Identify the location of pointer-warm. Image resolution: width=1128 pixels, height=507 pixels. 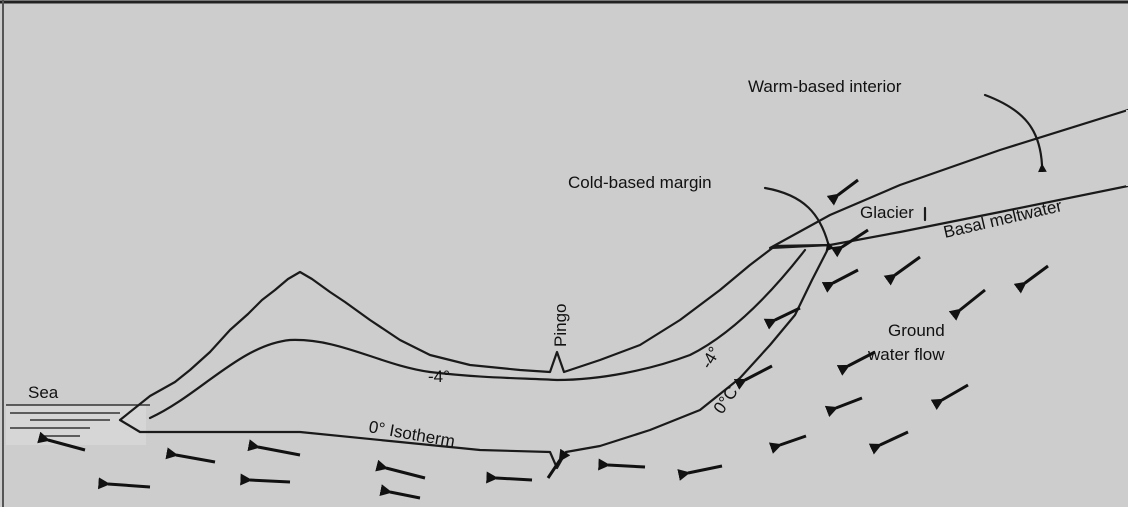
(1015, 133).